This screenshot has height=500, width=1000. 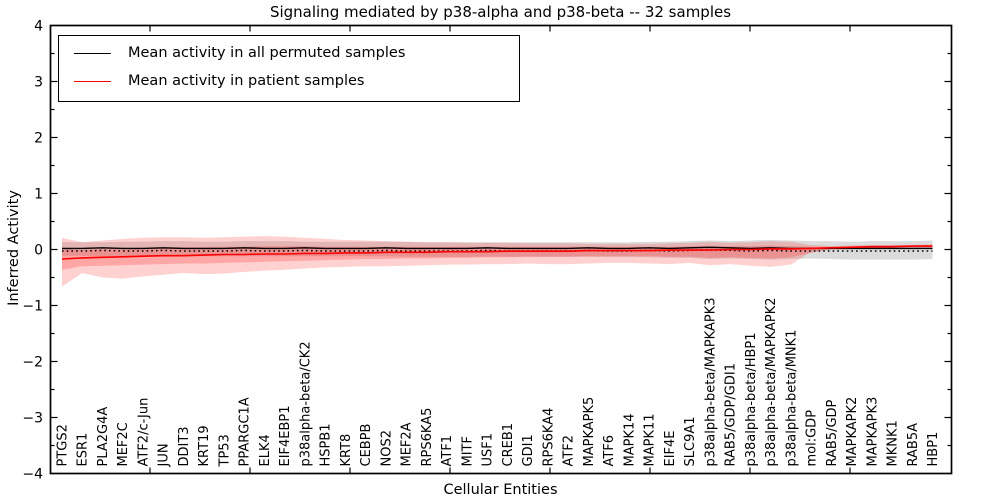 What do you see at coordinates (589, 432) in the screenshot?
I see `x-tick-label: MAPKAPK5` at bounding box center [589, 432].